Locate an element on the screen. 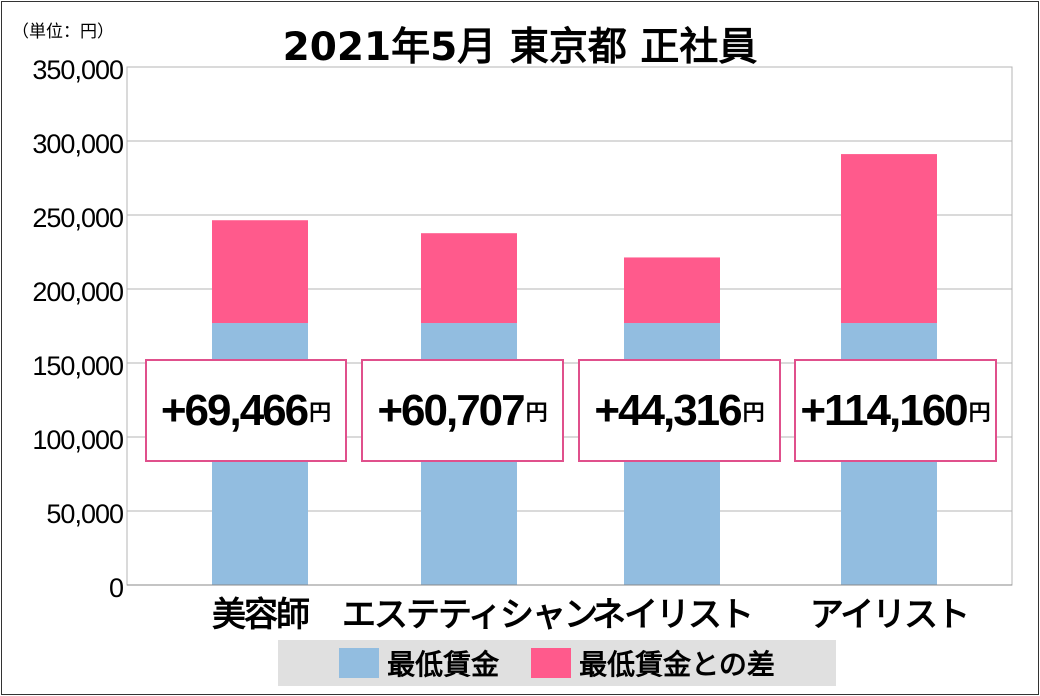 The height and width of the screenshot is (696, 1040). category-label-0: 美容師 is located at coordinates (261, 615).